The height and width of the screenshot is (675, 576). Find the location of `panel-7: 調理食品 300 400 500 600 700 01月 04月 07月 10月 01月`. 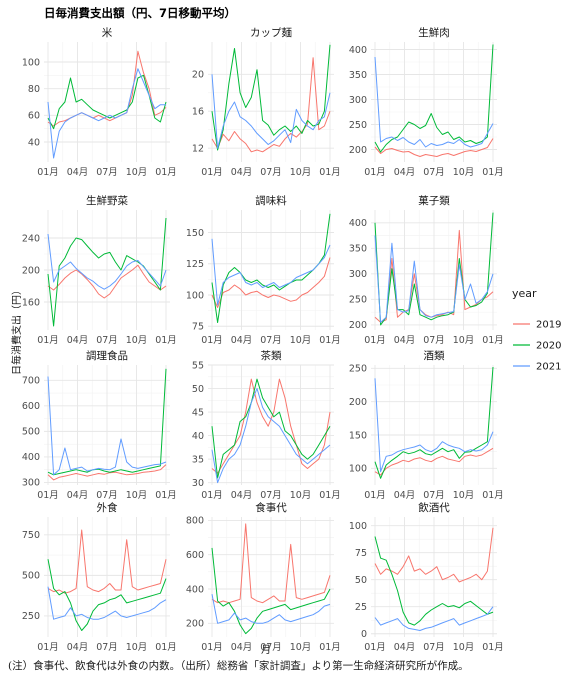

panel-7: 調理食品 300 400 500 600 700 01月 04月 07月 10月 01月 is located at coordinates (99, 425).